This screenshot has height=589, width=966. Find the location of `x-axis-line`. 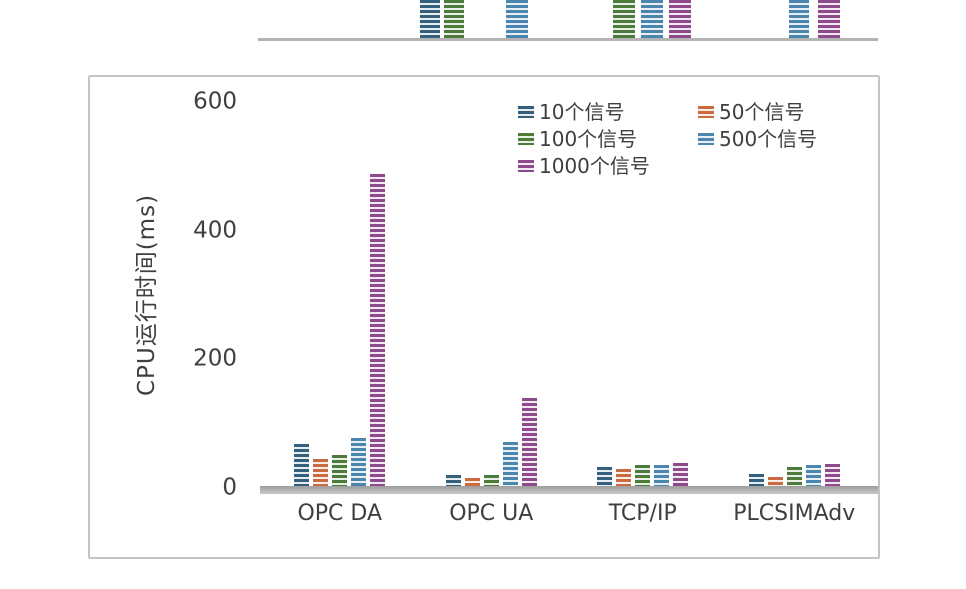

x-axis-line is located at coordinates (569, 490).